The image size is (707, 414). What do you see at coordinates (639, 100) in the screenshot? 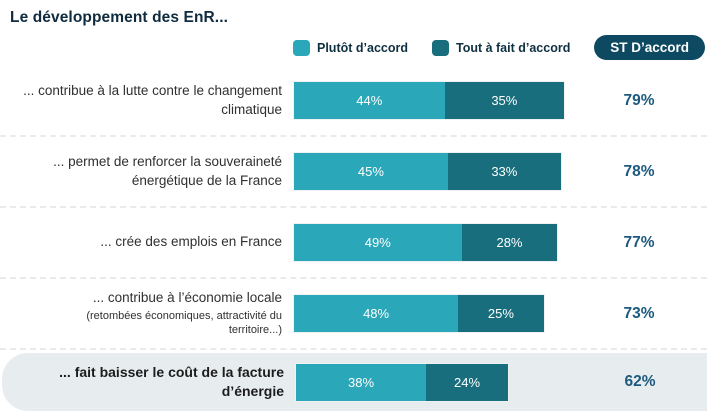
I see `row-total: 79%` at bounding box center [639, 100].